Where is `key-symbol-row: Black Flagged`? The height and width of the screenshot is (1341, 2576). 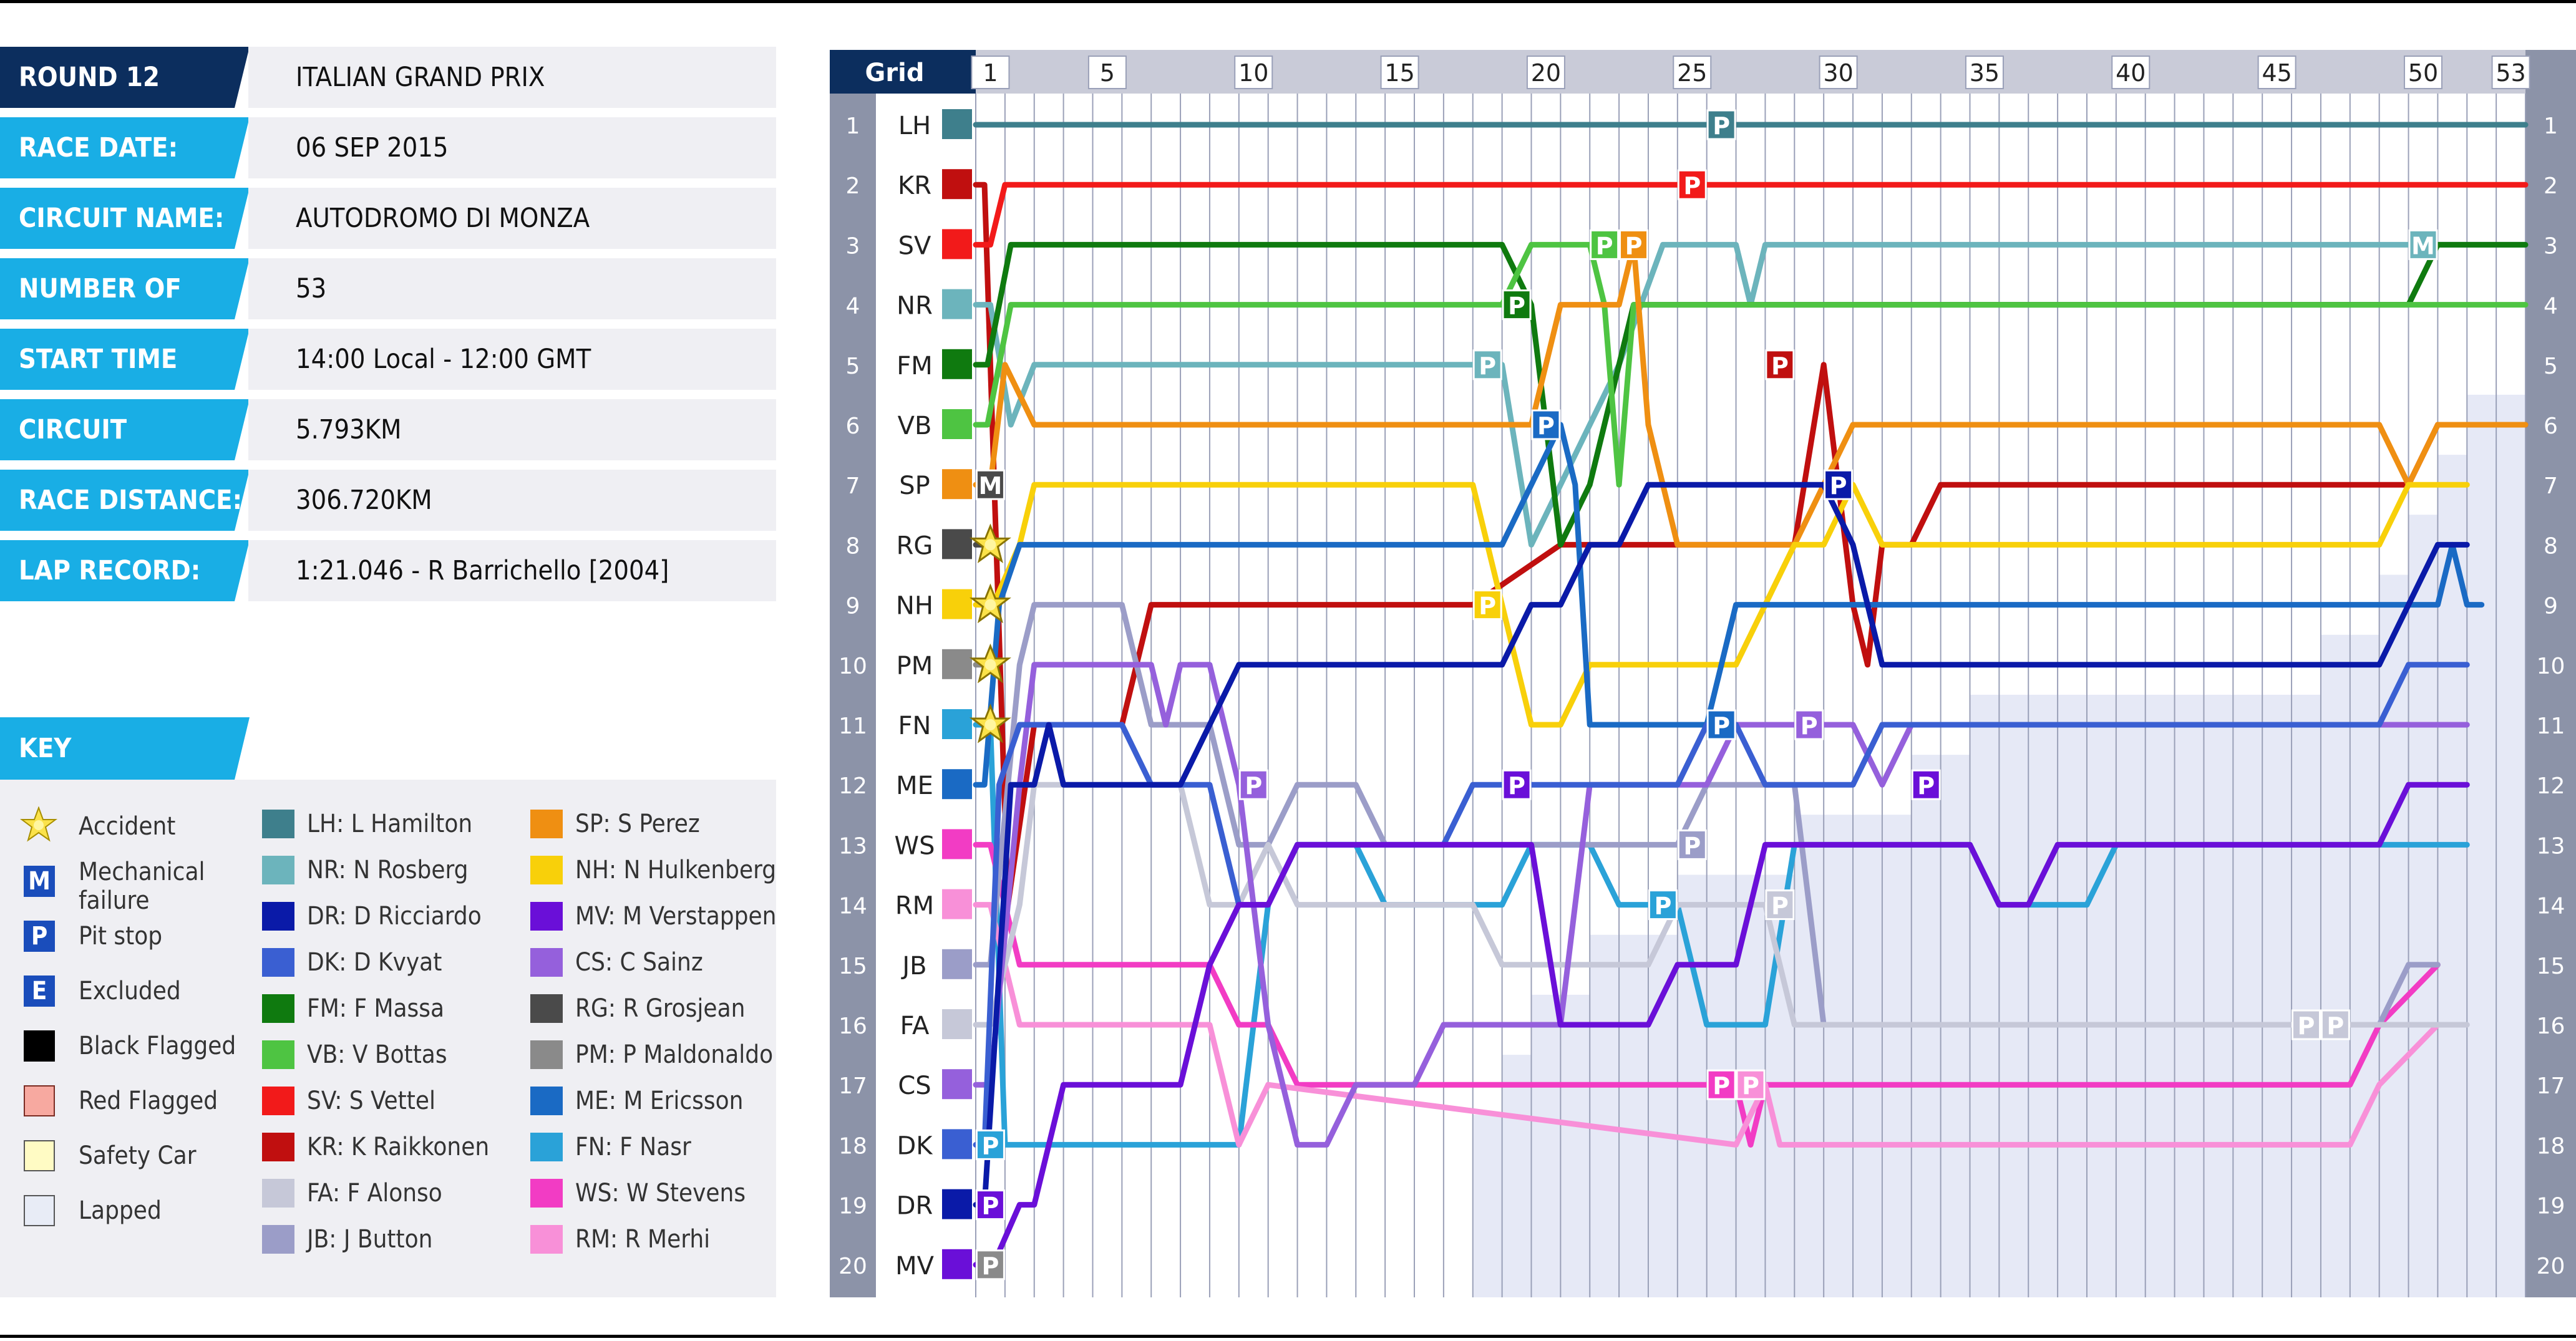
key-symbol-row: Black Flagged is located at coordinates (136, 1046).